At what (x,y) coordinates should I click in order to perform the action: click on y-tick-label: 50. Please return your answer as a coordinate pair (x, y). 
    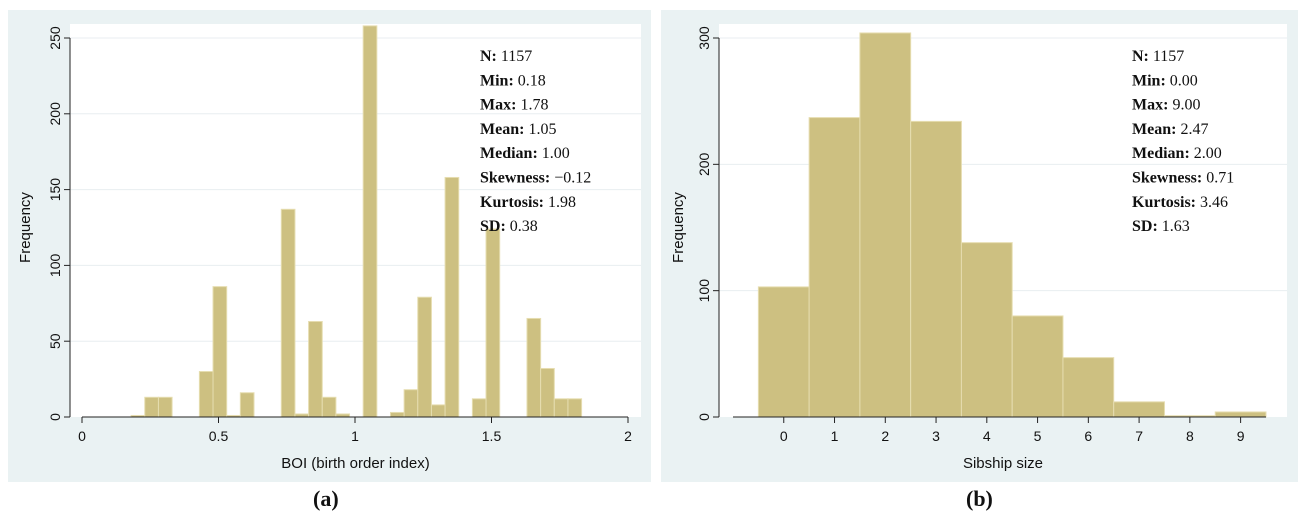
    Looking at the image, I should click on (55, 341).